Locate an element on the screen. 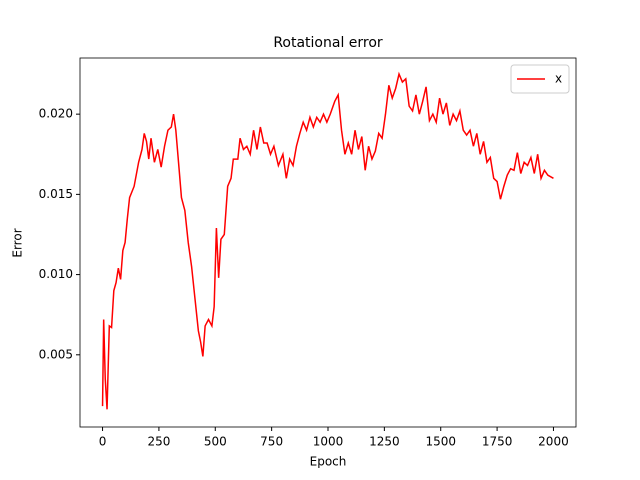 This screenshot has height=480, width=640. x-tick-label: 1750 is located at coordinates (497, 442).